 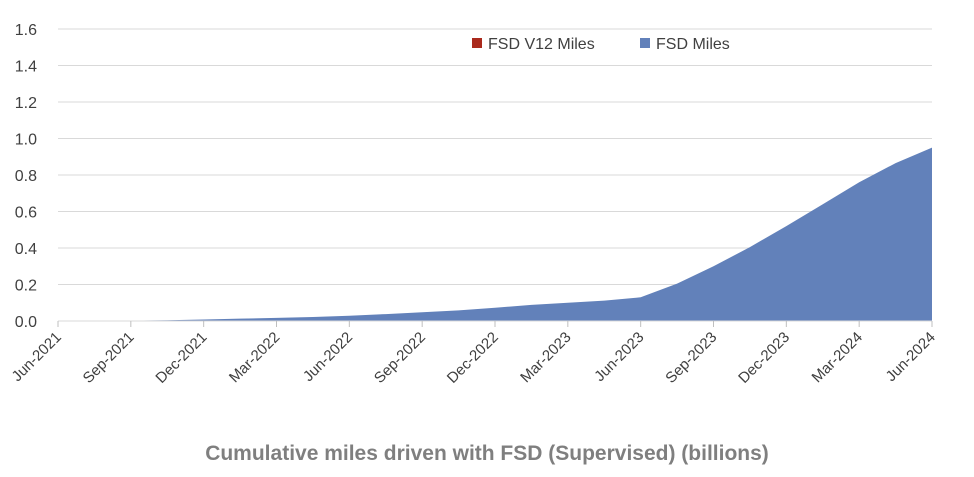 I want to click on legend-label: FSD Miles, so click(x=693, y=44).